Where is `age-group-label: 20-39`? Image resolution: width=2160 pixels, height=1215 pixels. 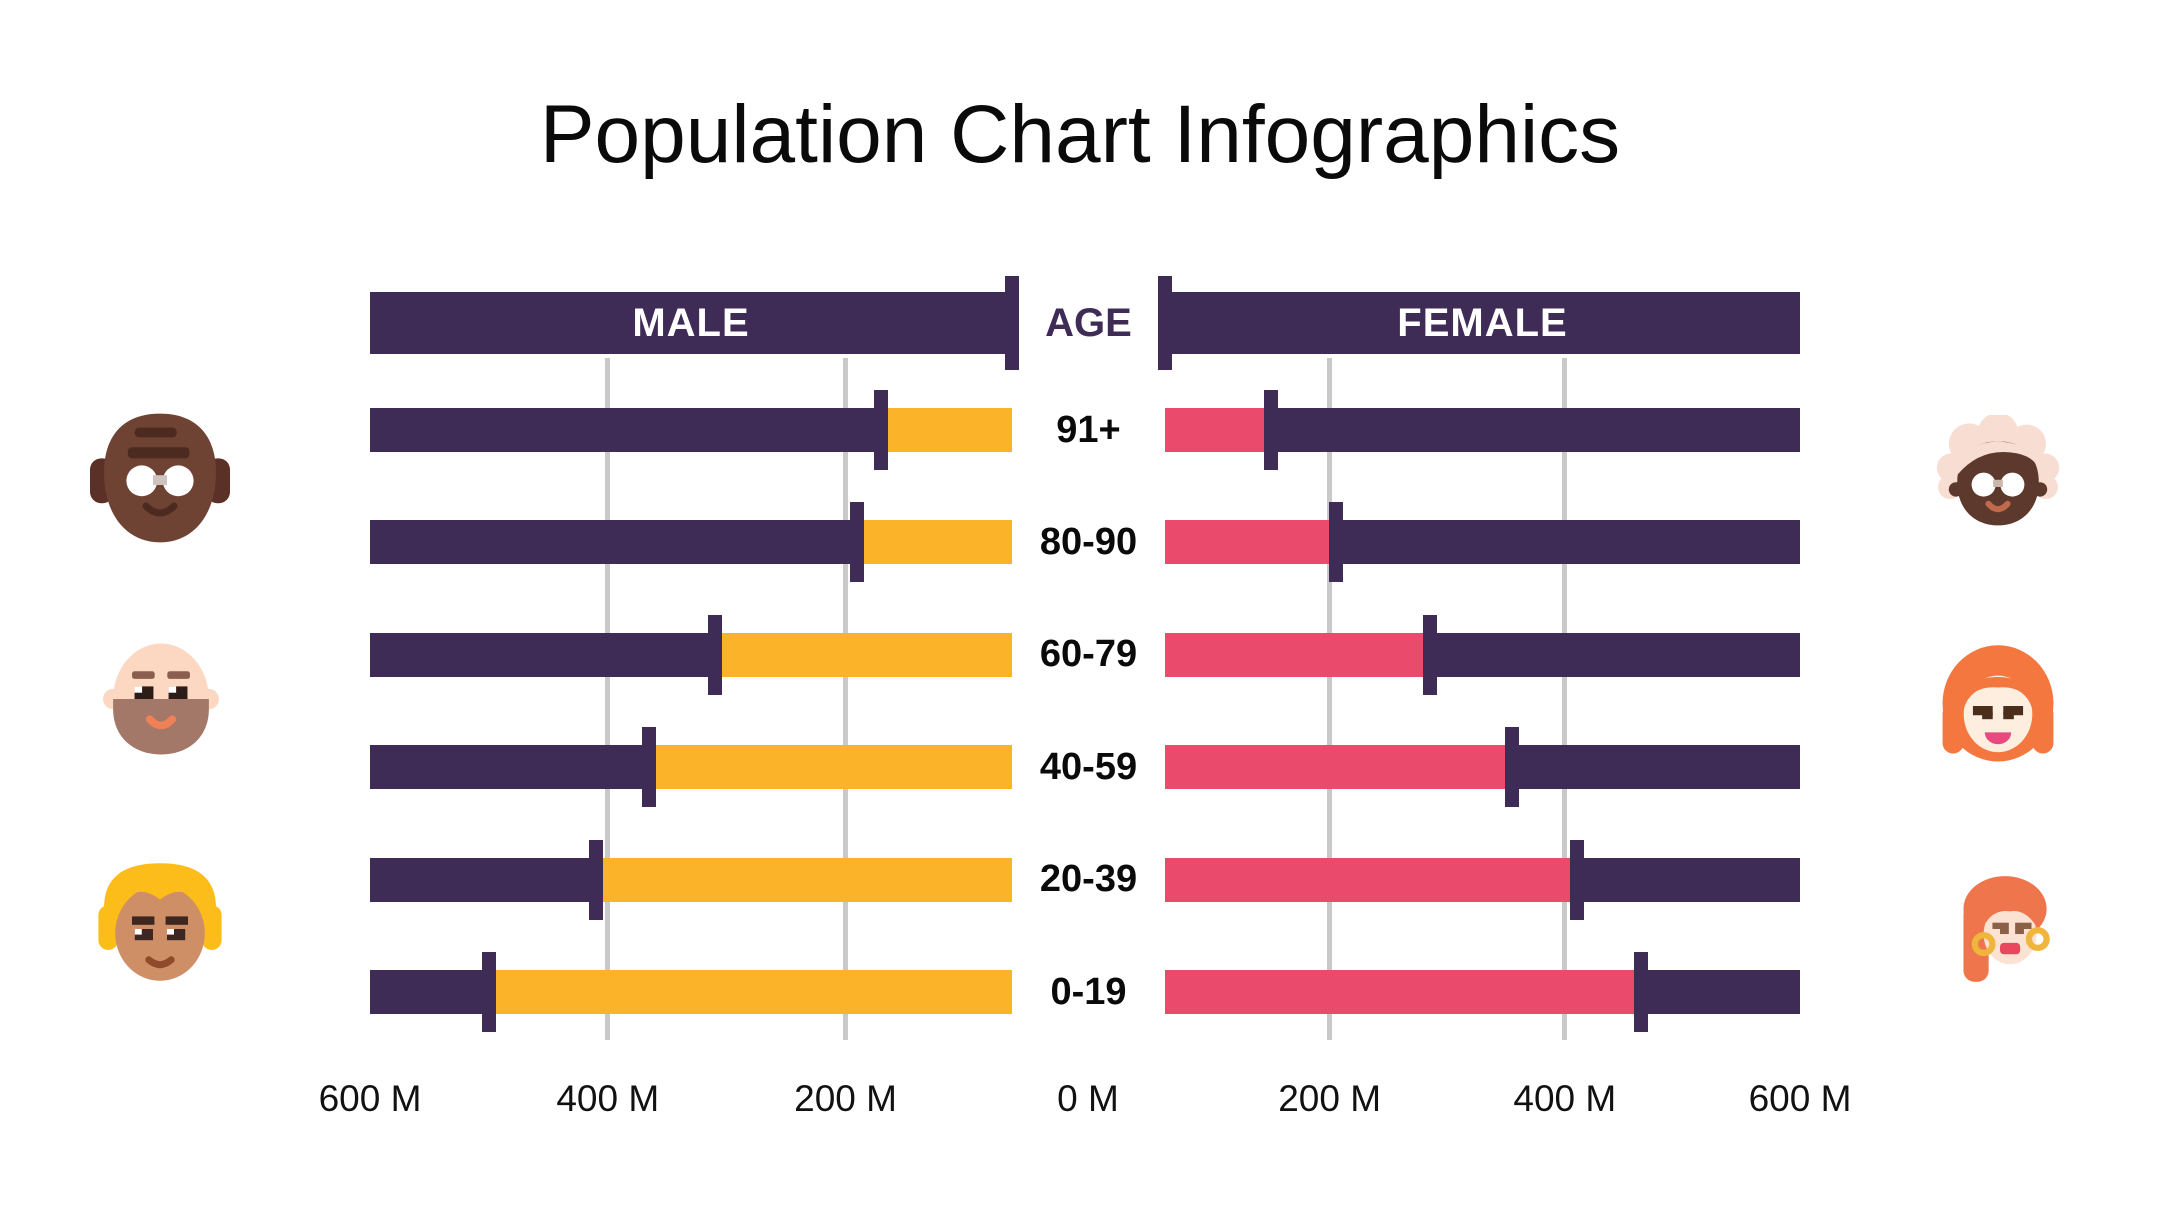 age-group-label: 20-39 is located at coordinates (1088, 879).